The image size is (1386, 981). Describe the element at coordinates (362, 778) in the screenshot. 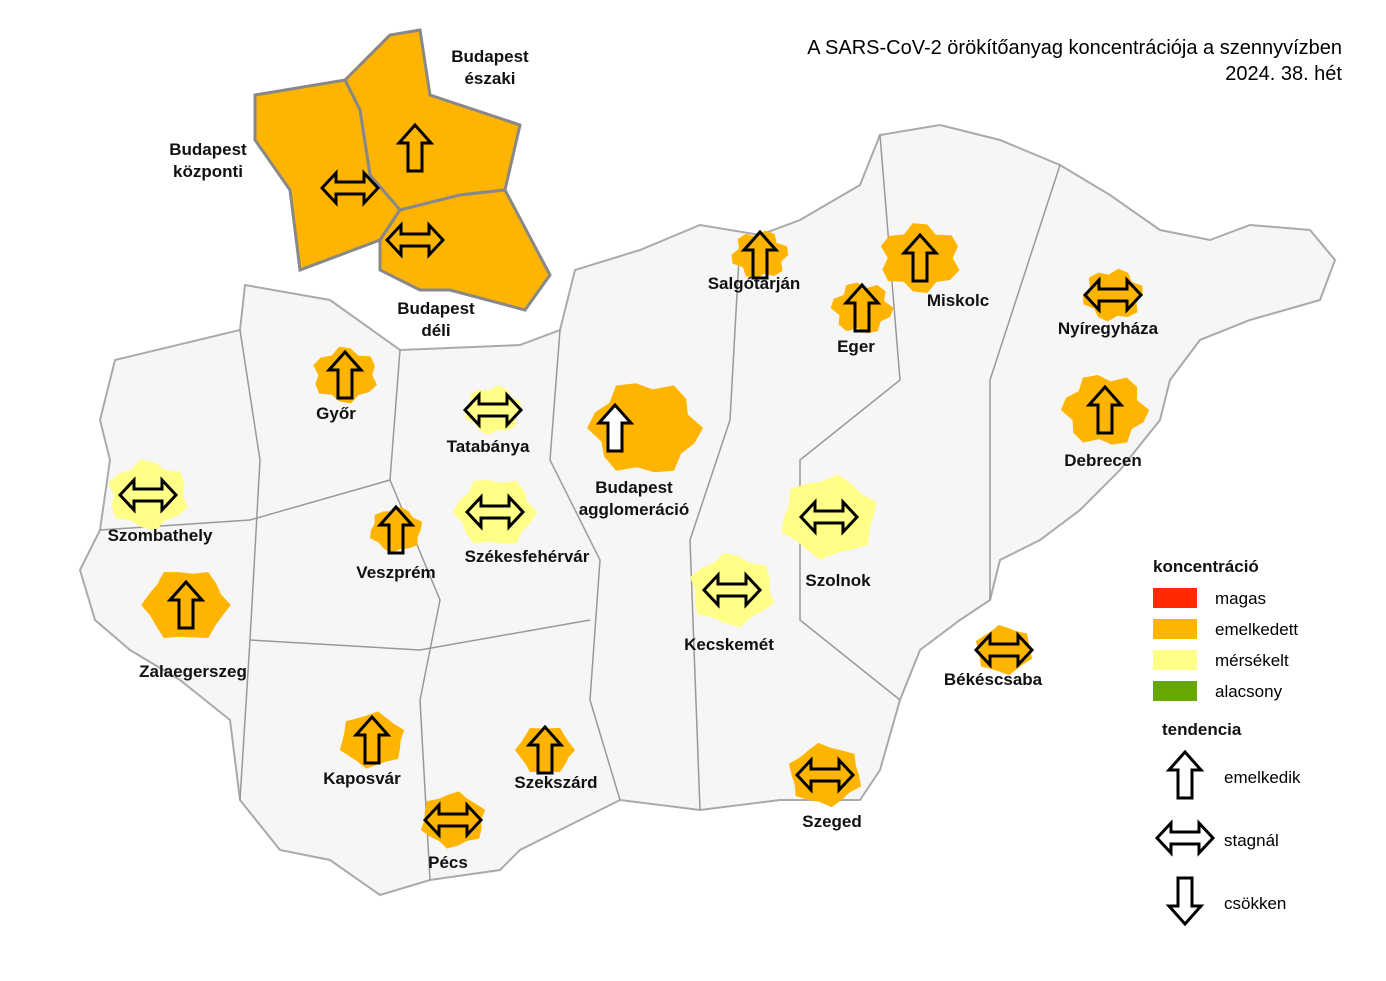

I see `site-label: Kaposvár` at that location.